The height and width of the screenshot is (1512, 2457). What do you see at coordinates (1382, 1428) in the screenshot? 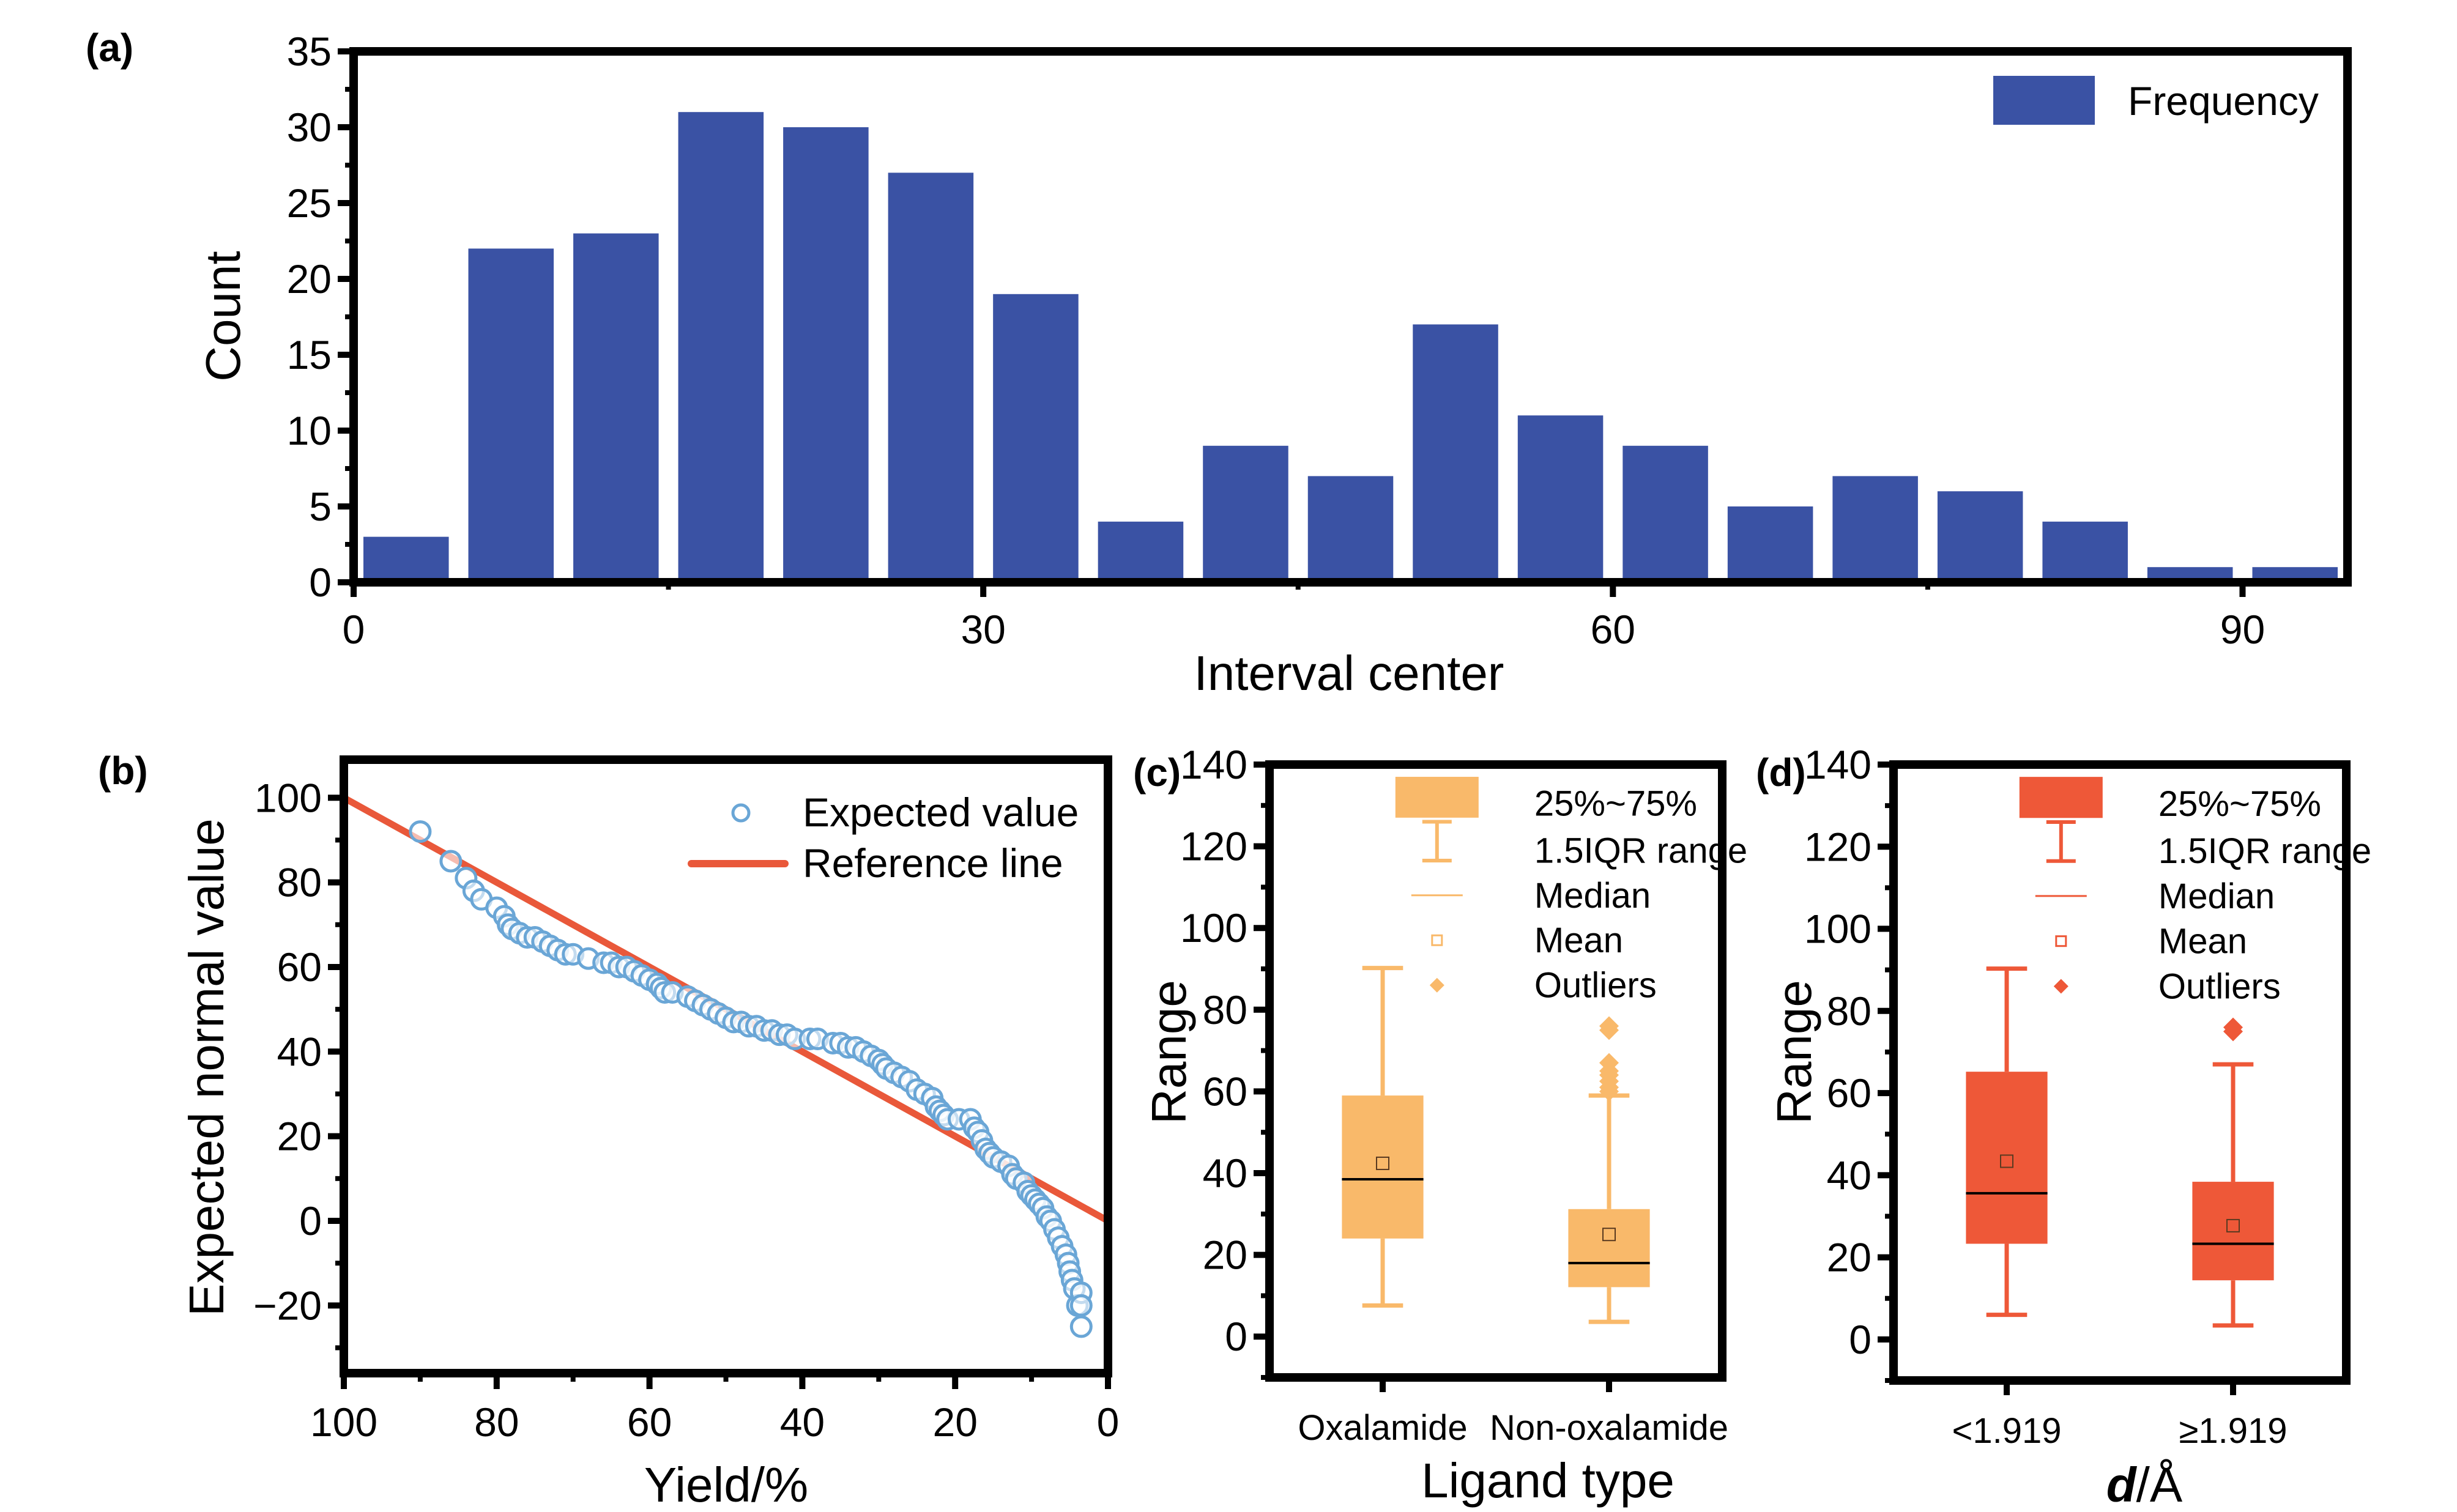
I see `x-category-label: Oxalamide` at bounding box center [1382, 1428].